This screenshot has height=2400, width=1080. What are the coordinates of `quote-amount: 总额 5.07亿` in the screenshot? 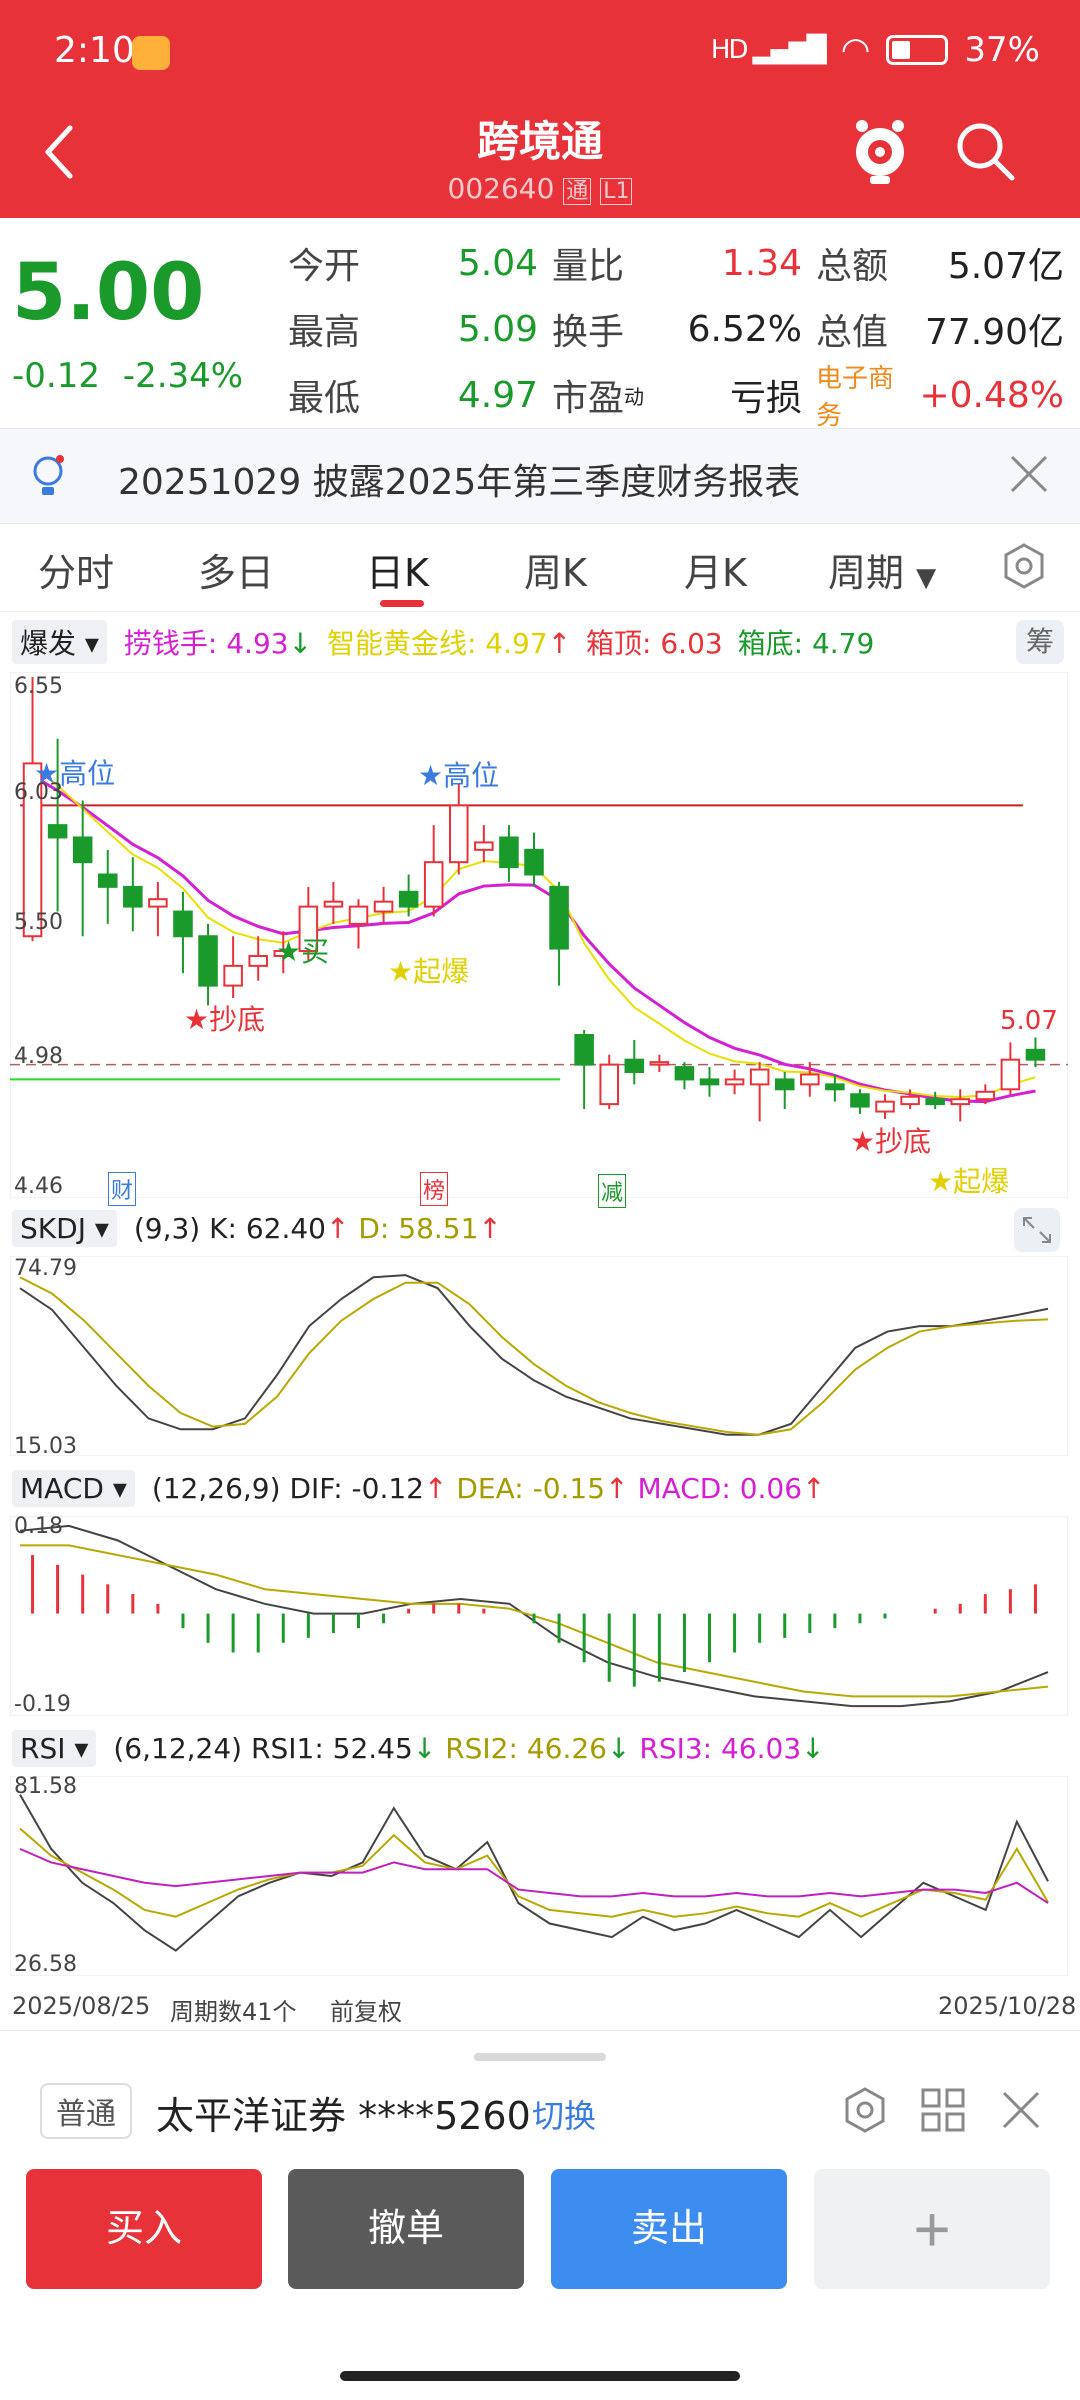 It's located at (940, 266).